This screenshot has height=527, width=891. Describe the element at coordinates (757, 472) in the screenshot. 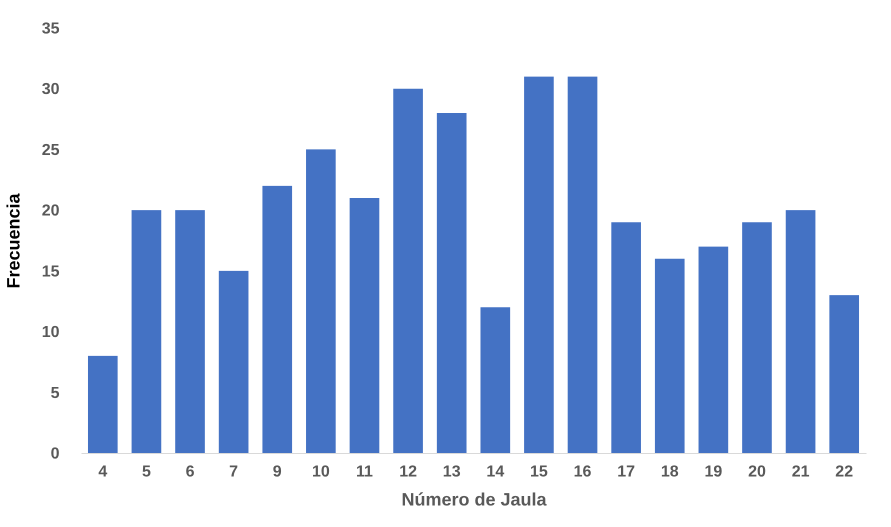

I see `x-tick-label: 20` at that location.